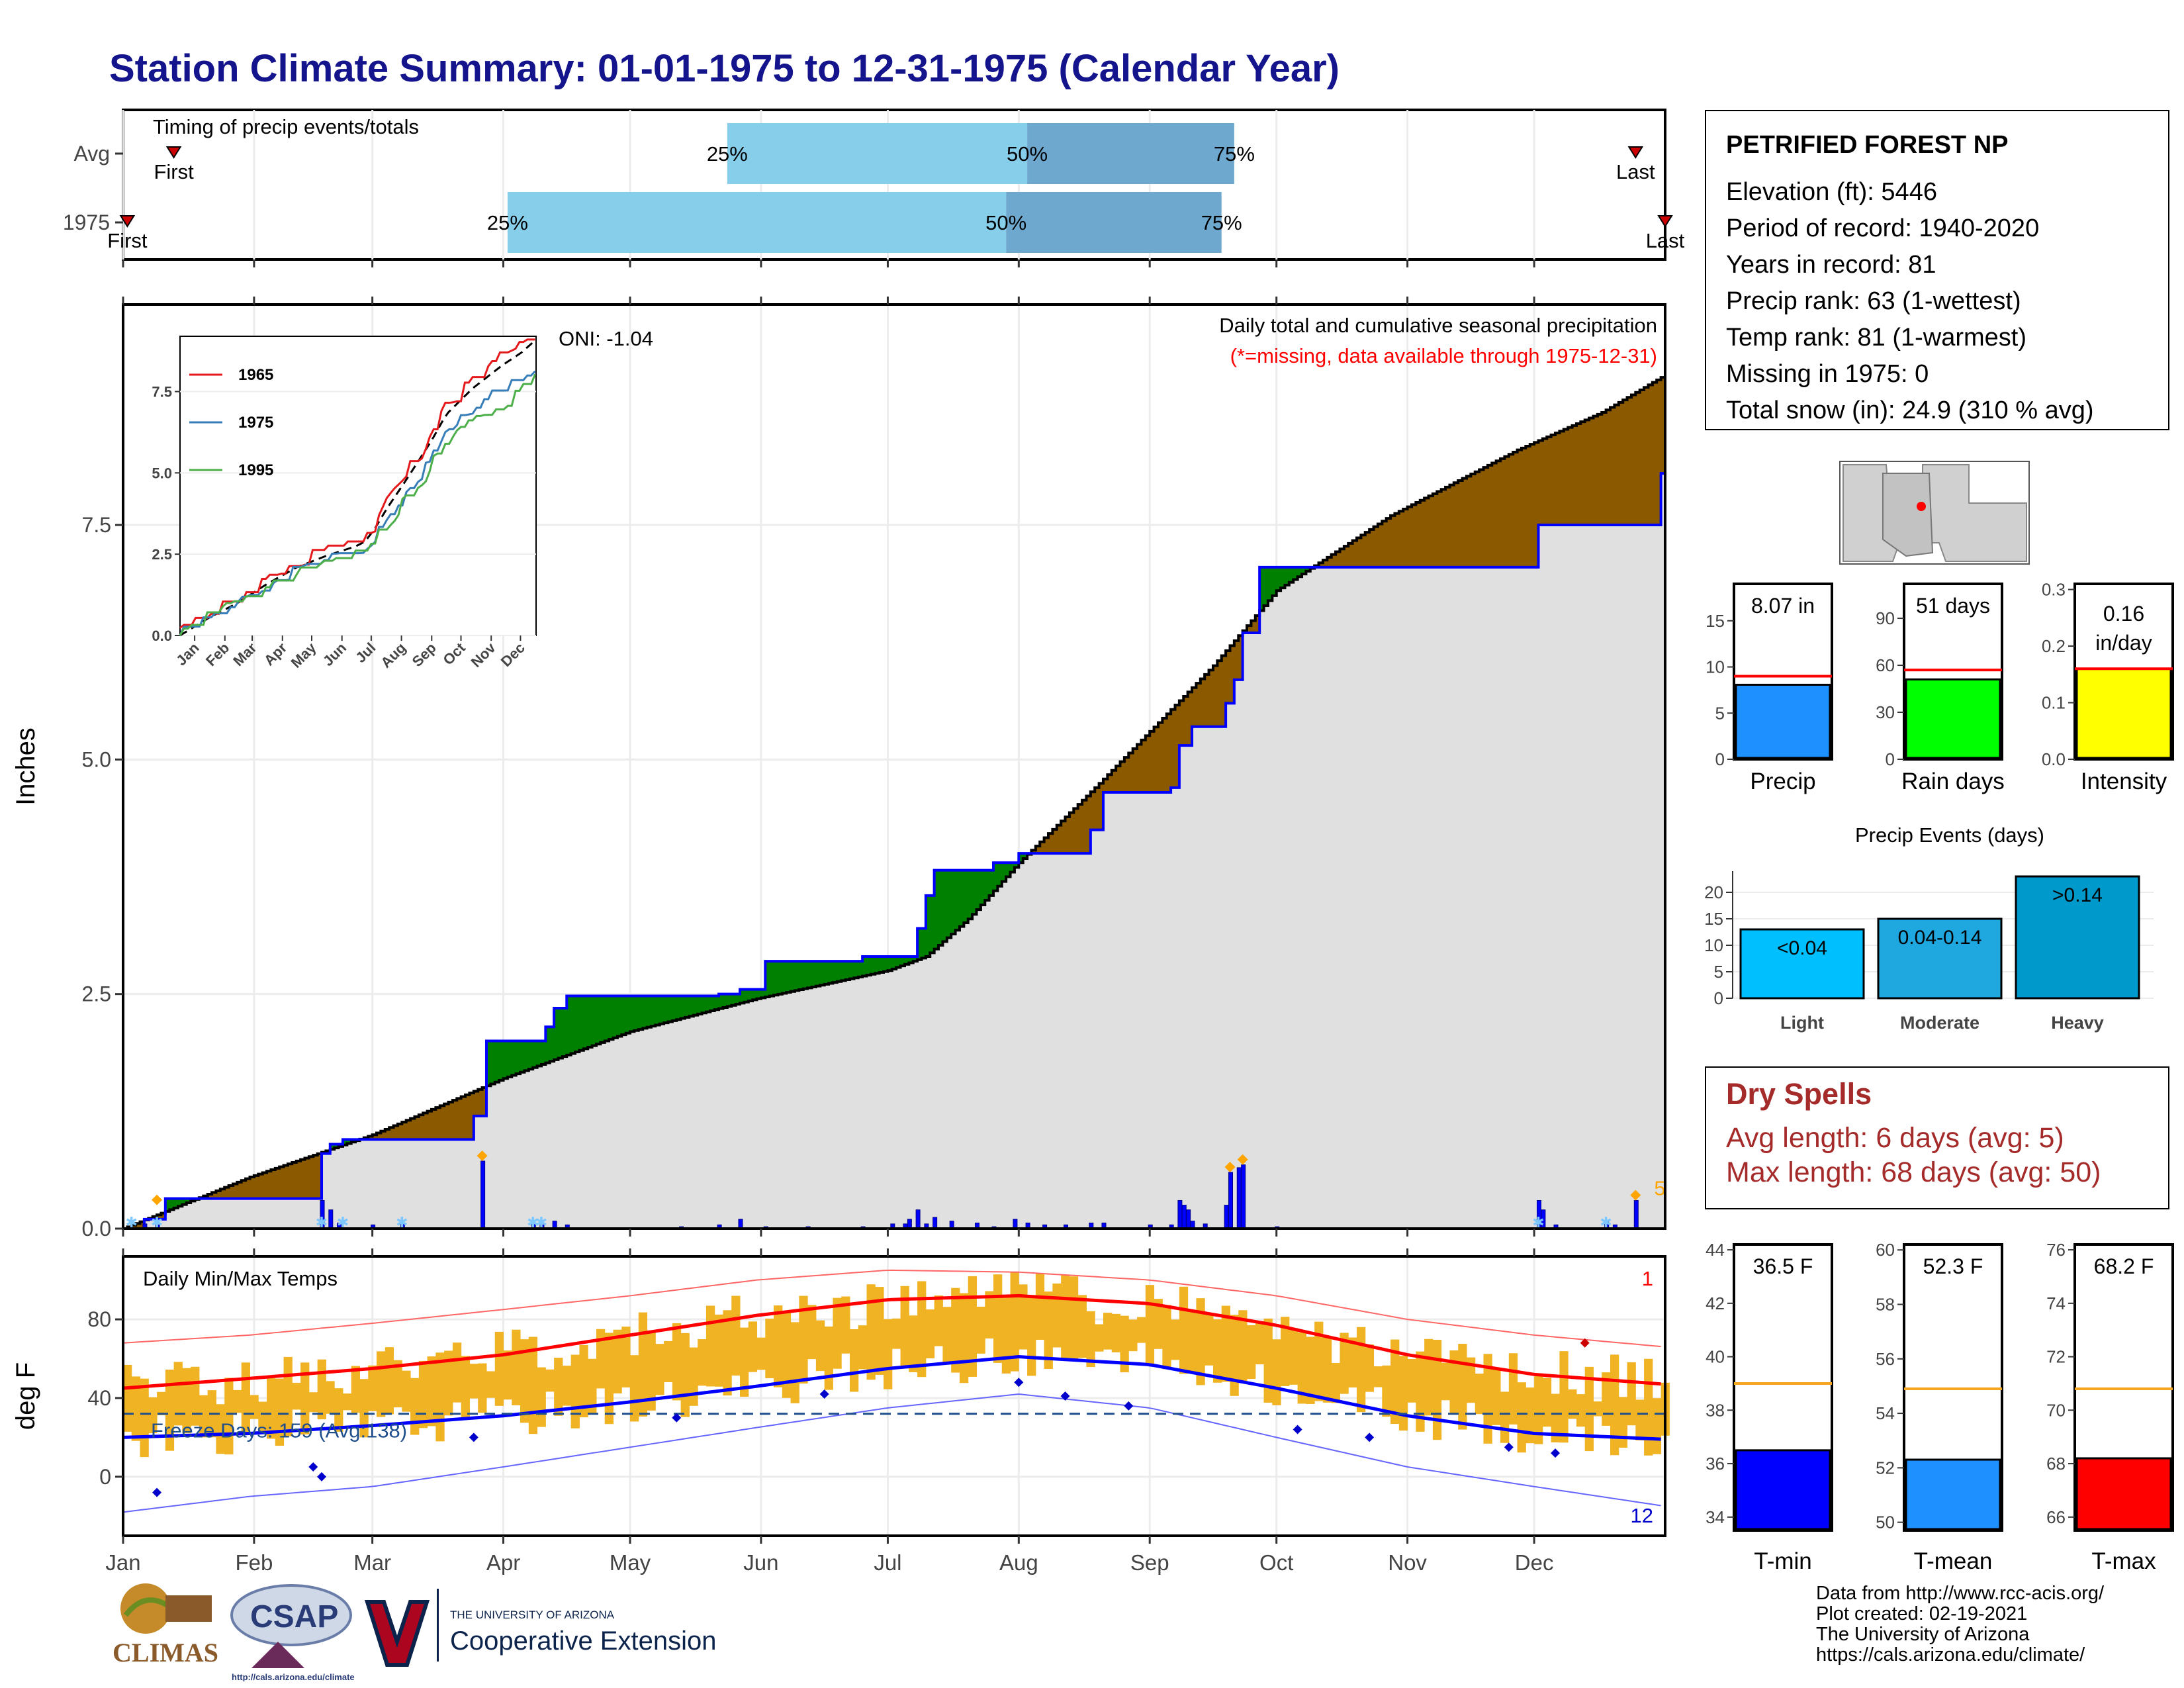 This screenshot has width=2184, height=1688. I want to click on y-tick-label: 34, so click(1715, 1517).